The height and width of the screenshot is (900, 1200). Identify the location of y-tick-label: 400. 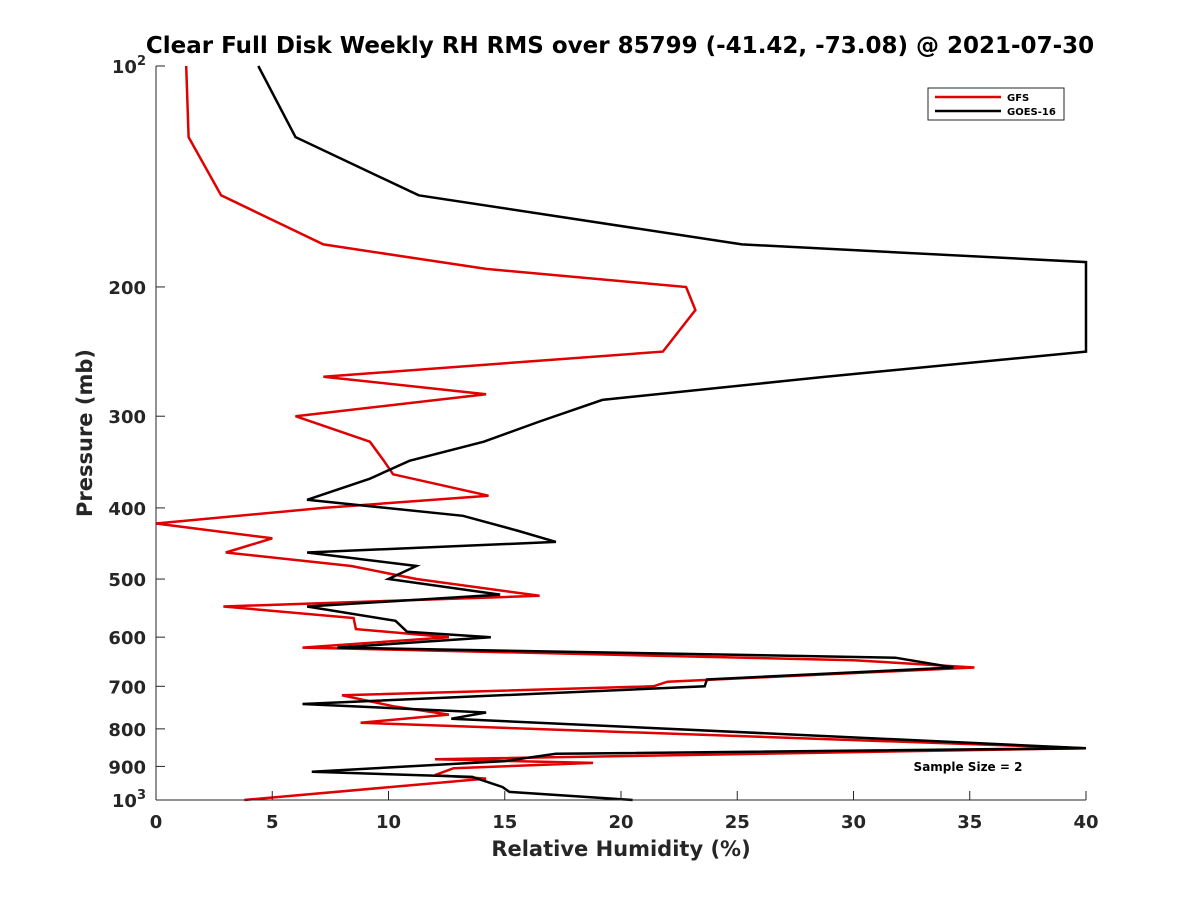
(127, 509).